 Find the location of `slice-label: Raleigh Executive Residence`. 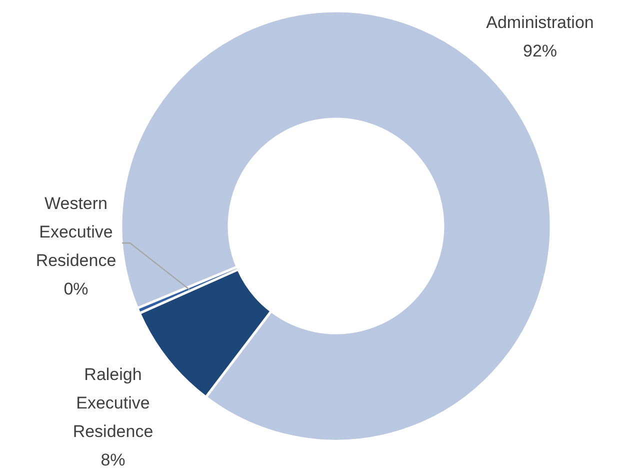

slice-label: Raleigh Executive Residence is located at coordinates (113, 403).